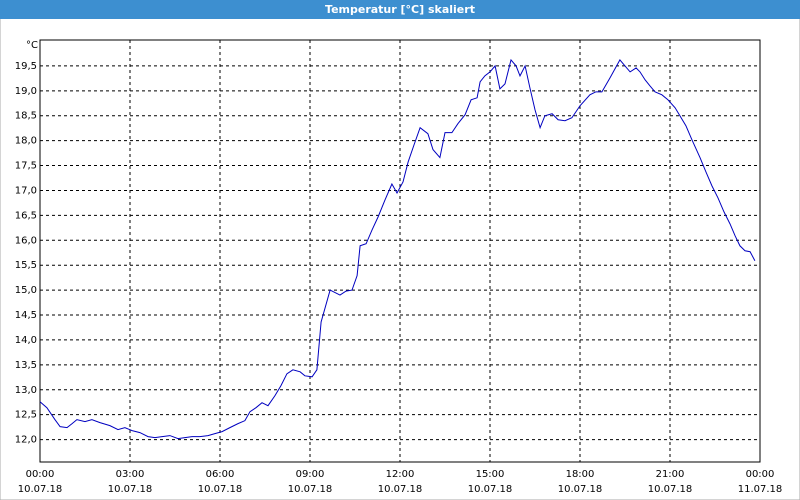 The width and height of the screenshot is (800, 500). Describe the element at coordinates (26, 415) in the screenshot. I see `y-tick-label: 12,5` at that location.